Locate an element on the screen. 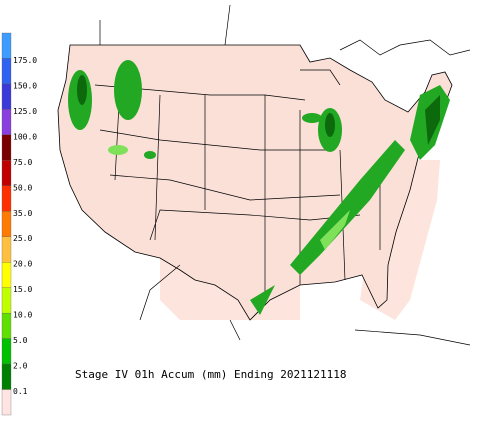 The height and width of the screenshot is (425, 480). color-label: 125.0 is located at coordinates (25, 111).